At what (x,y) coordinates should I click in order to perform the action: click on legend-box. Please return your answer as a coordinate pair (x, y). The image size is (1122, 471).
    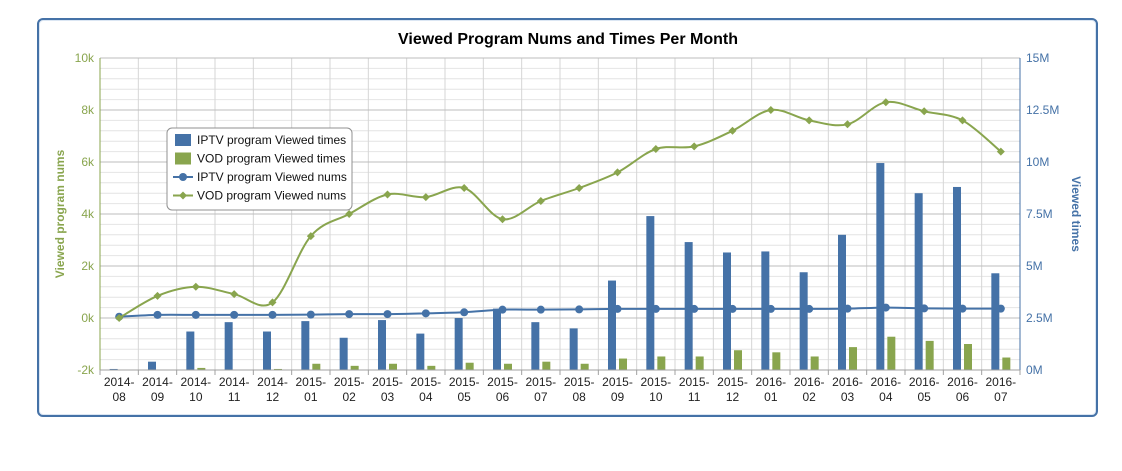
    Looking at the image, I should click on (259, 169).